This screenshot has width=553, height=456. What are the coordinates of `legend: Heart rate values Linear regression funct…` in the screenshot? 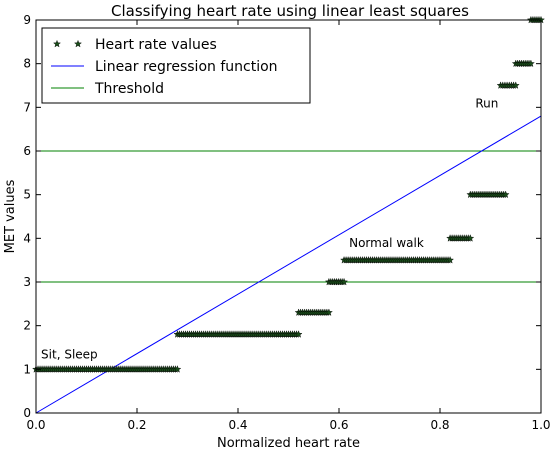 It's located at (176, 65).